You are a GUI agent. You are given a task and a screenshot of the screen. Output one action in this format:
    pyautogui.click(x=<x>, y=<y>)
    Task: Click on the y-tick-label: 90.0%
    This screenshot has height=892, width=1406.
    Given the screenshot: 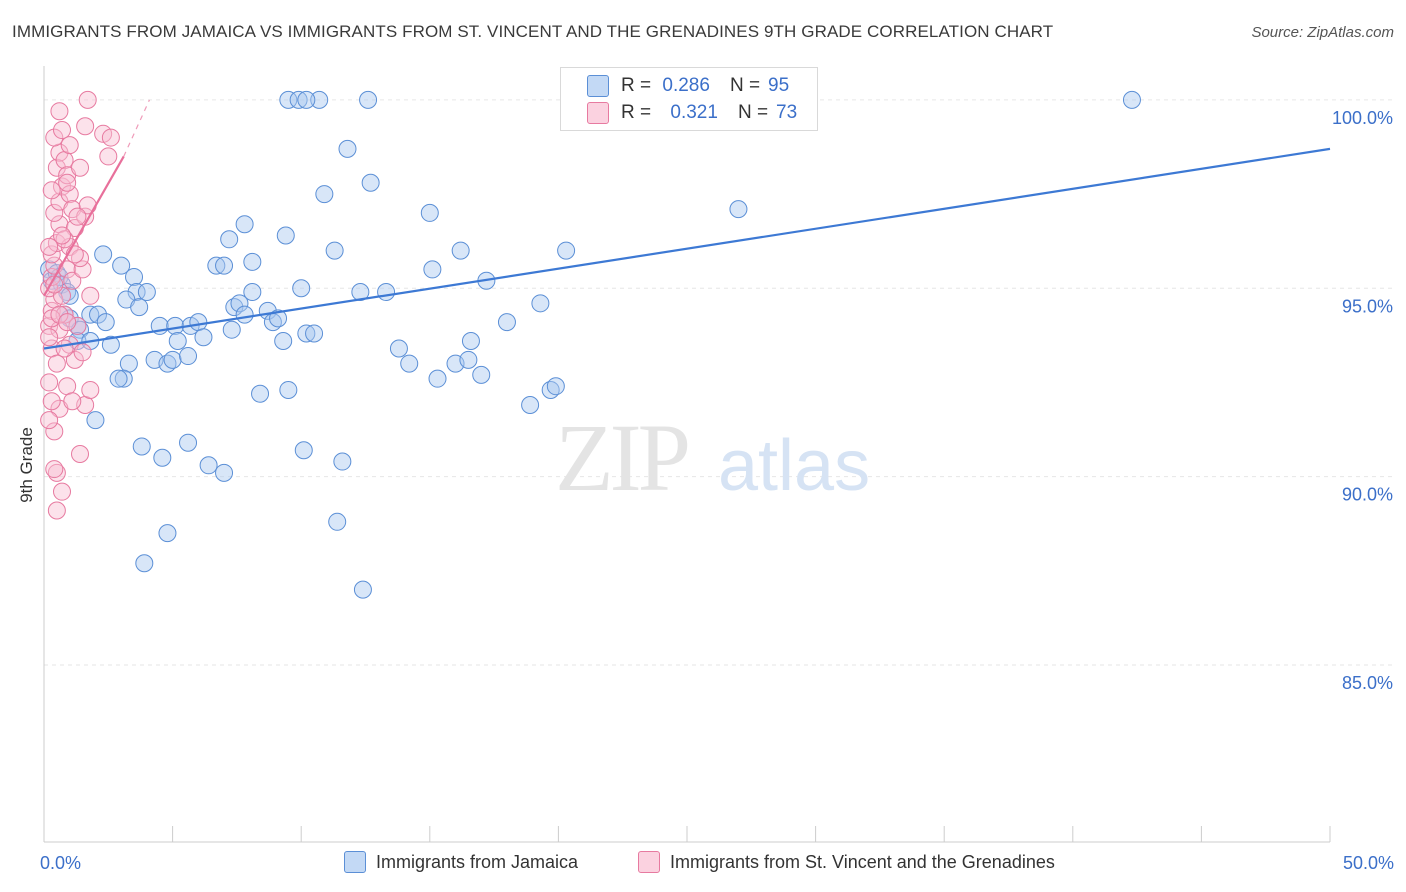 What is the action you would take?
    pyautogui.click(x=1367, y=495)
    